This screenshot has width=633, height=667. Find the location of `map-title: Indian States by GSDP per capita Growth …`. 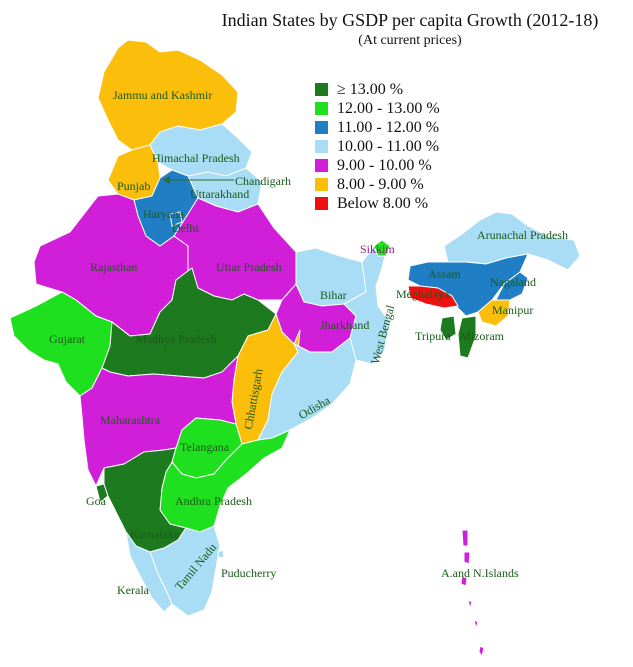

map-title: Indian States by GSDP per capita Growth … is located at coordinates (410, 20).